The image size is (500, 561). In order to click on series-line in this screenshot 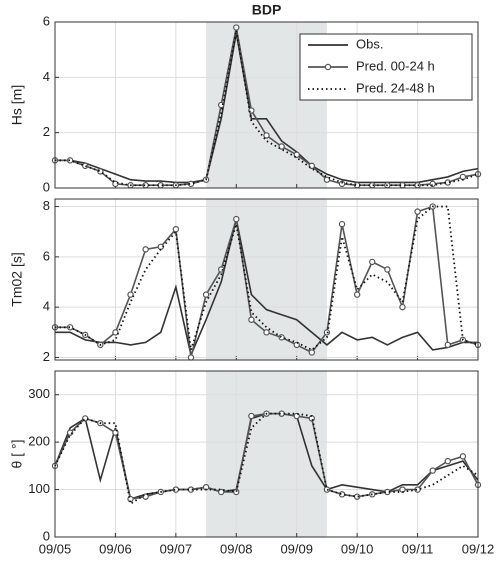, I will do `click(266, 459)`.